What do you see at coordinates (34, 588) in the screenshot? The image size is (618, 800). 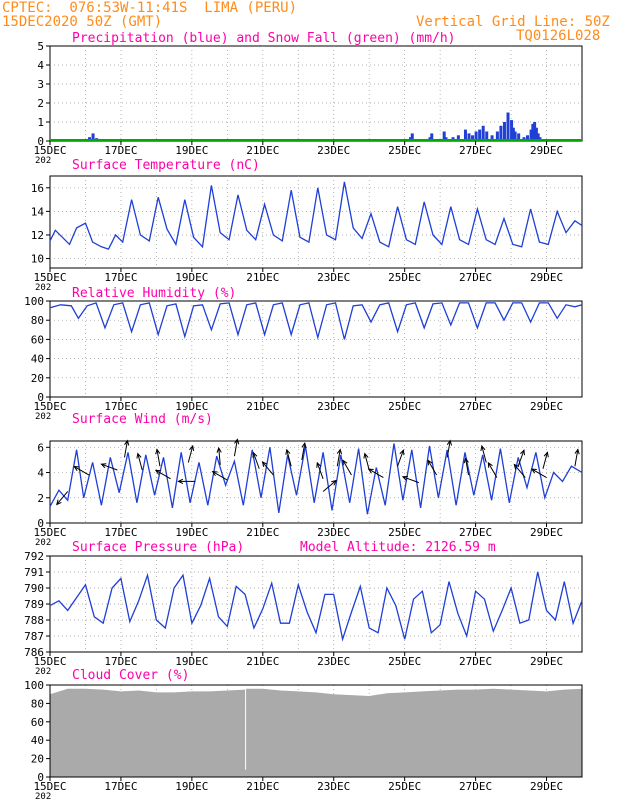 I see `y-tick-label: 790` at bounding box center [34, 588].